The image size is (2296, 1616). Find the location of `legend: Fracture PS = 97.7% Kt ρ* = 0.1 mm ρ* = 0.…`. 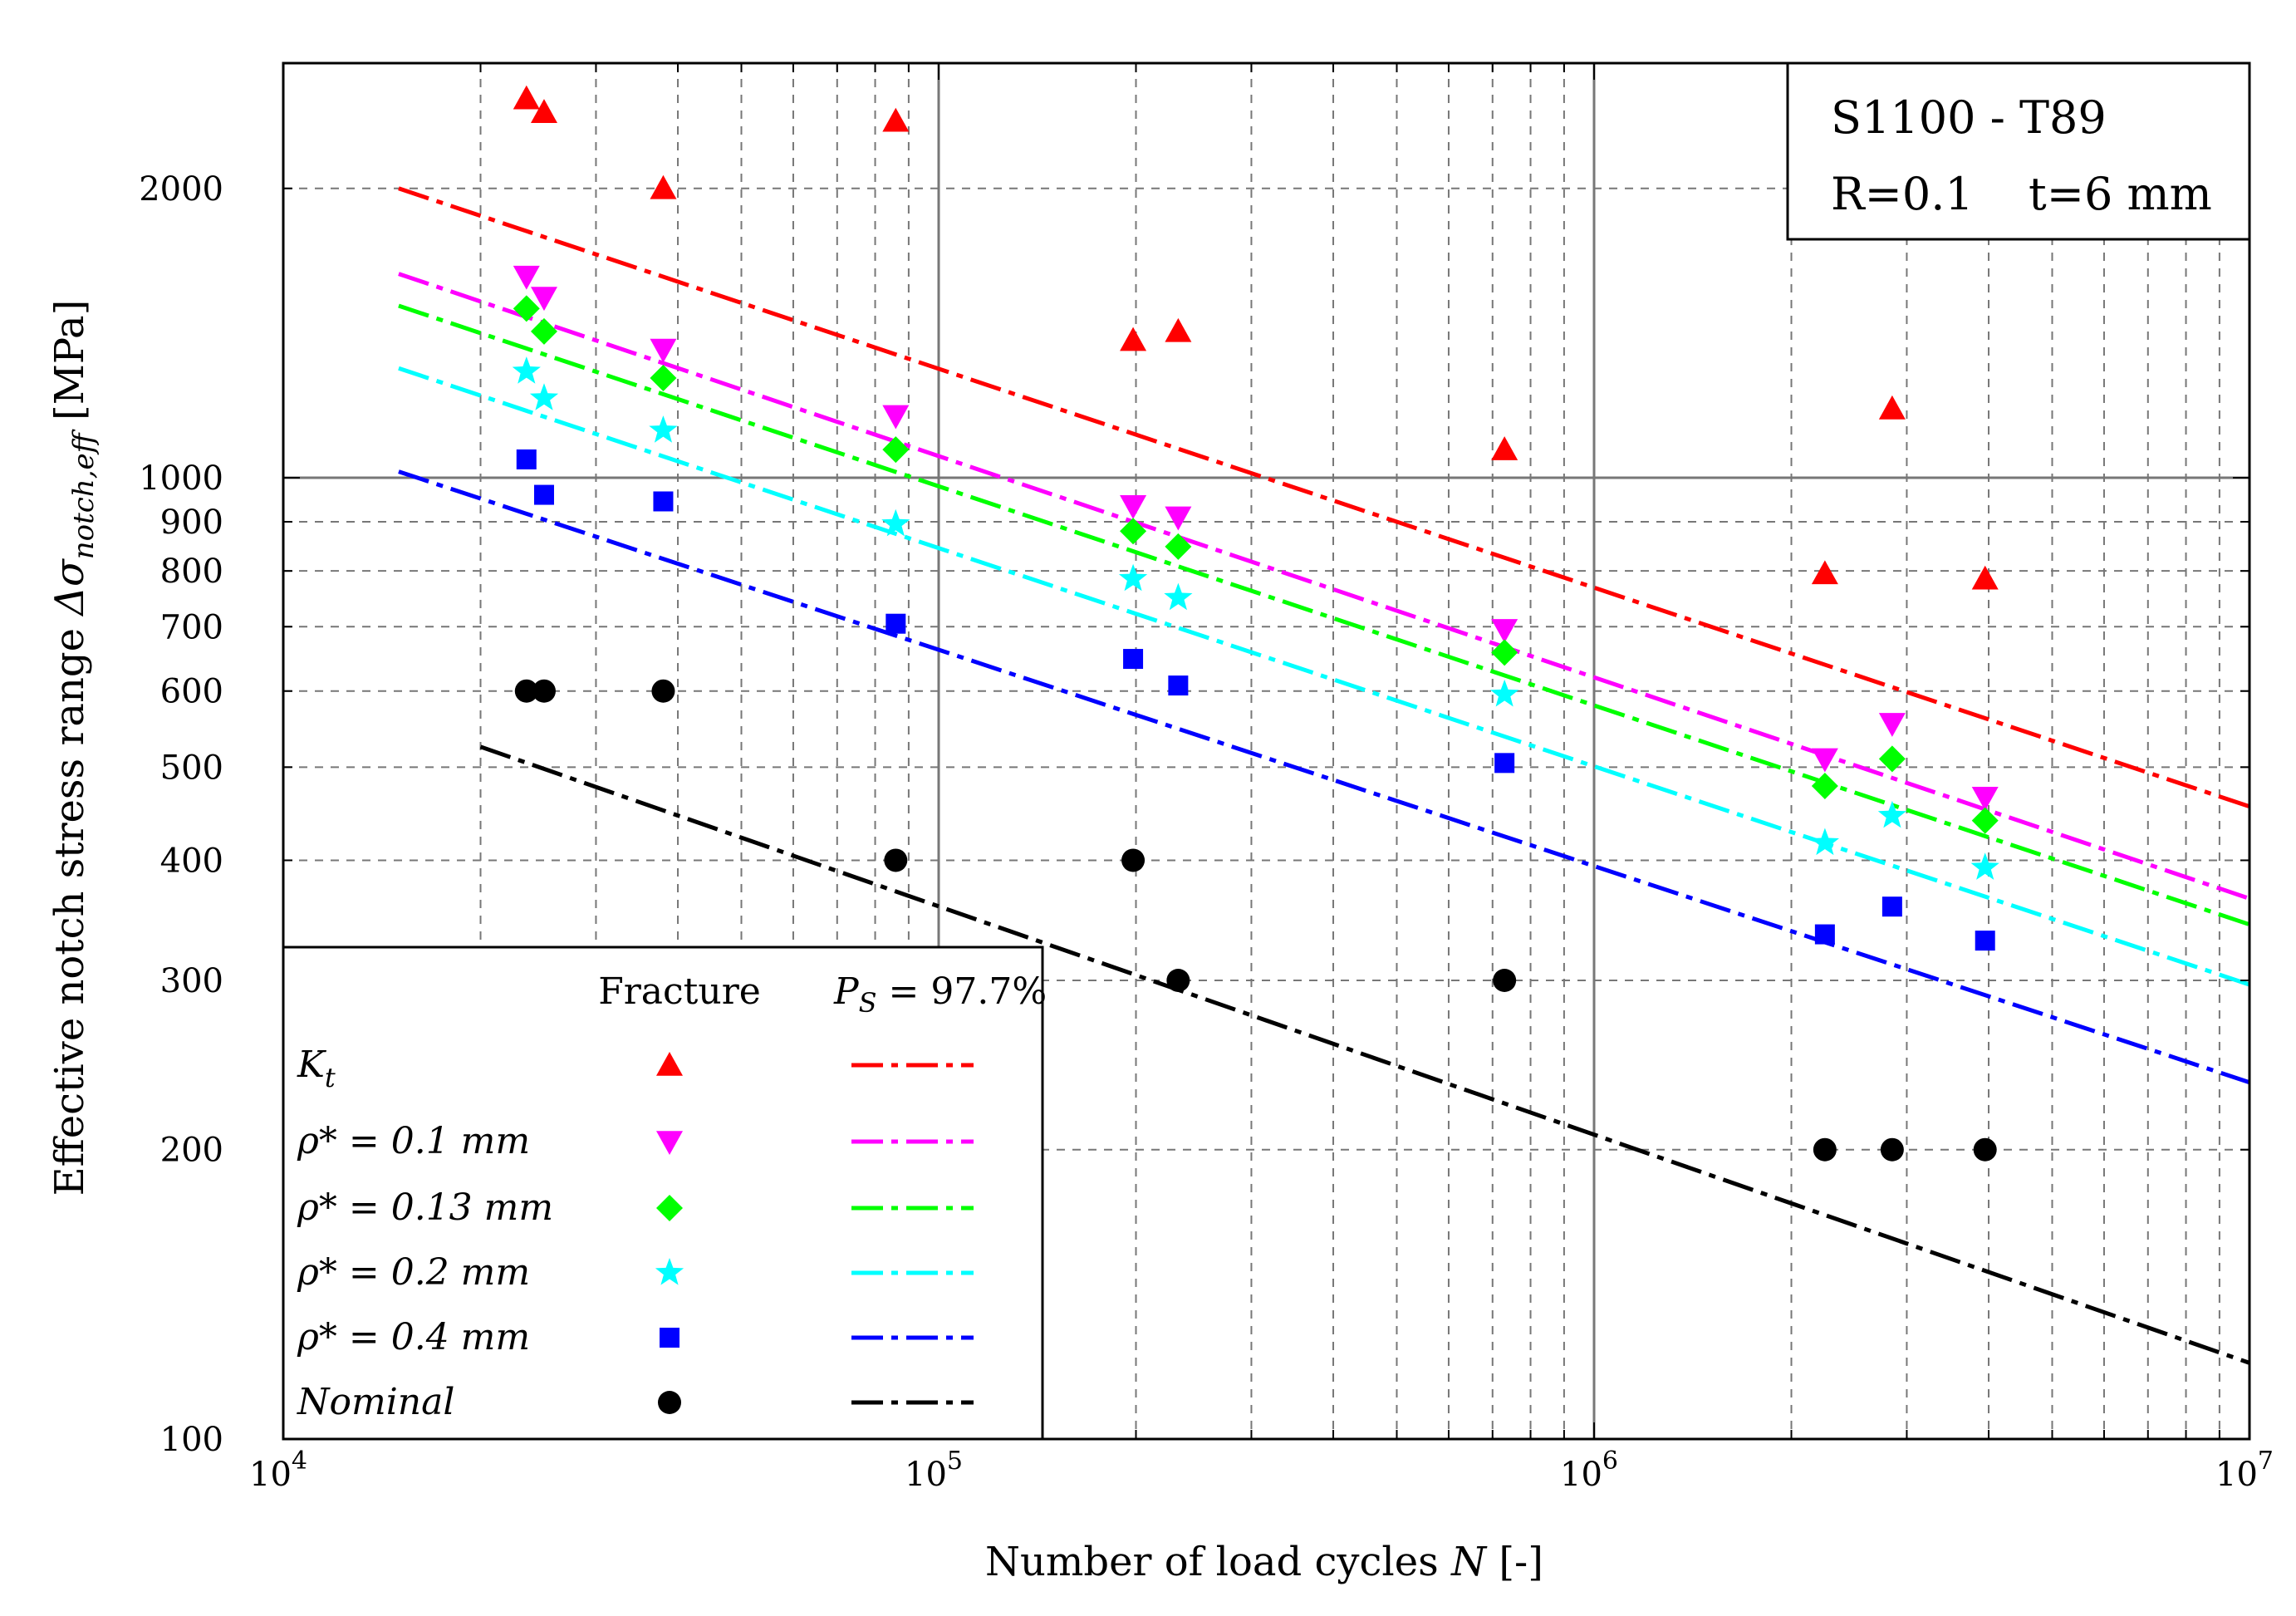

legend: Fracture PS = 97.7% Kt ρ* = 0.1 mm ρ* = 0.… is located at coordinates (664, 1193).